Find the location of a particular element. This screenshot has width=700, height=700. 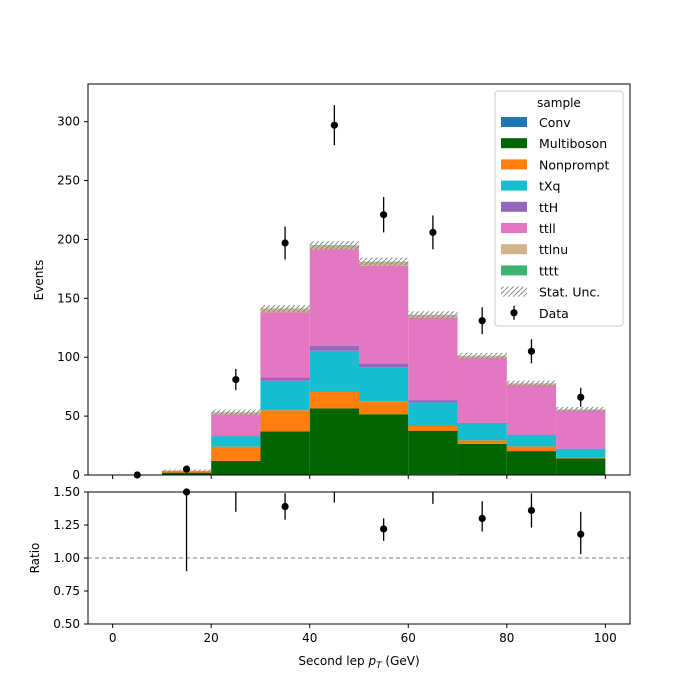

main-y-axis: 0 50 100 150 200 250 300 is located at coordinates (72, 298).